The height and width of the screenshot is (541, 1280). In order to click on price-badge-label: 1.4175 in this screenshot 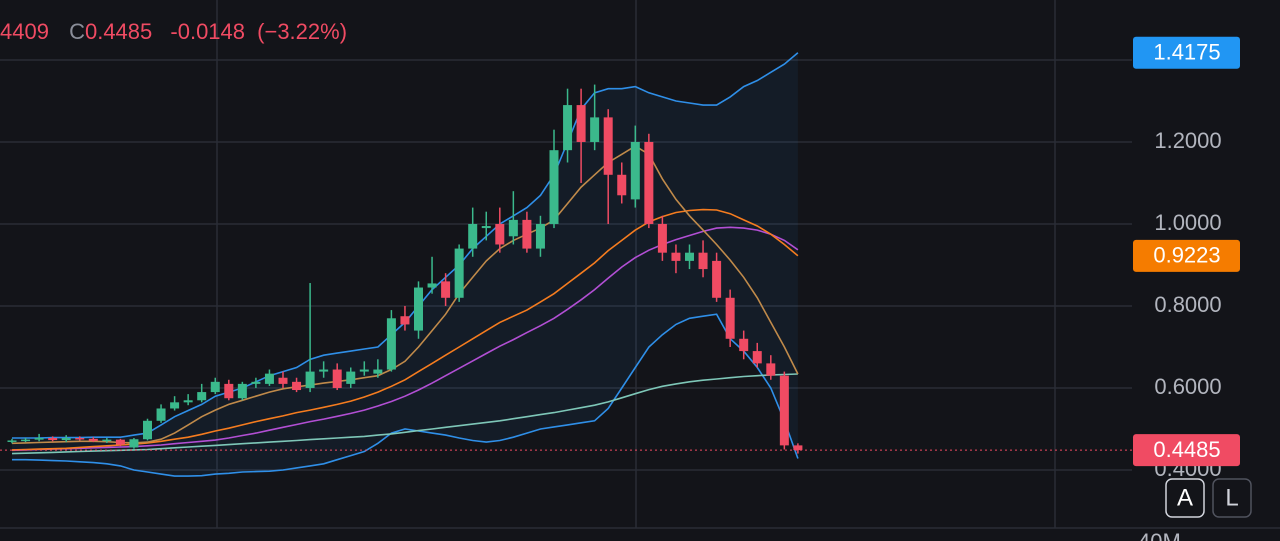, I will do `click(1186, 52)`.